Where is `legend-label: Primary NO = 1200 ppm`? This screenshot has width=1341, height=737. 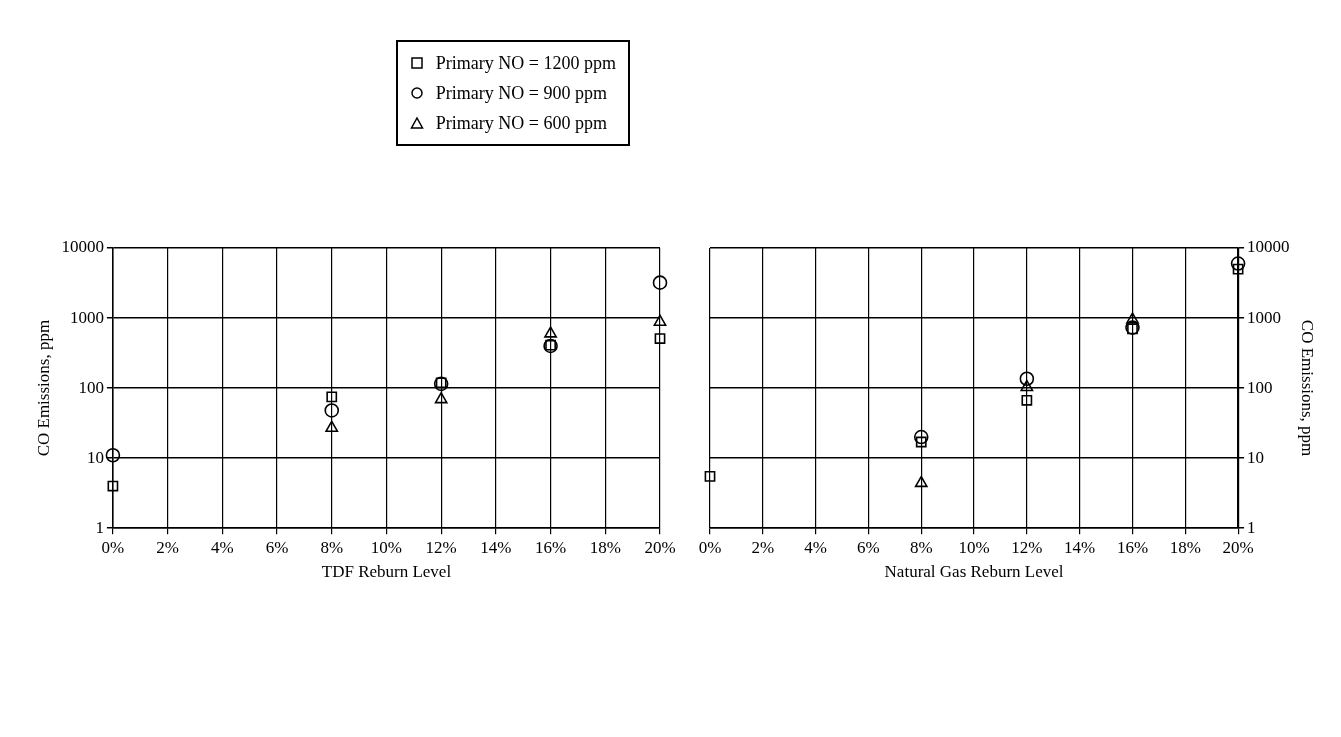 legend-label: Primary NO = 1200 ppm is located at coordinates (525, 63).